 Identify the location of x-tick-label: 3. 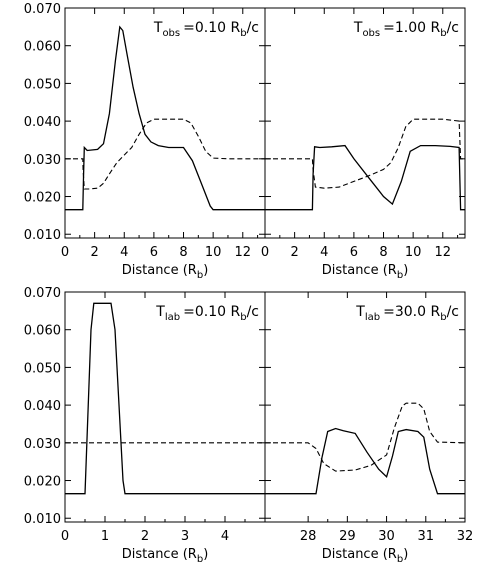
(185, 536).